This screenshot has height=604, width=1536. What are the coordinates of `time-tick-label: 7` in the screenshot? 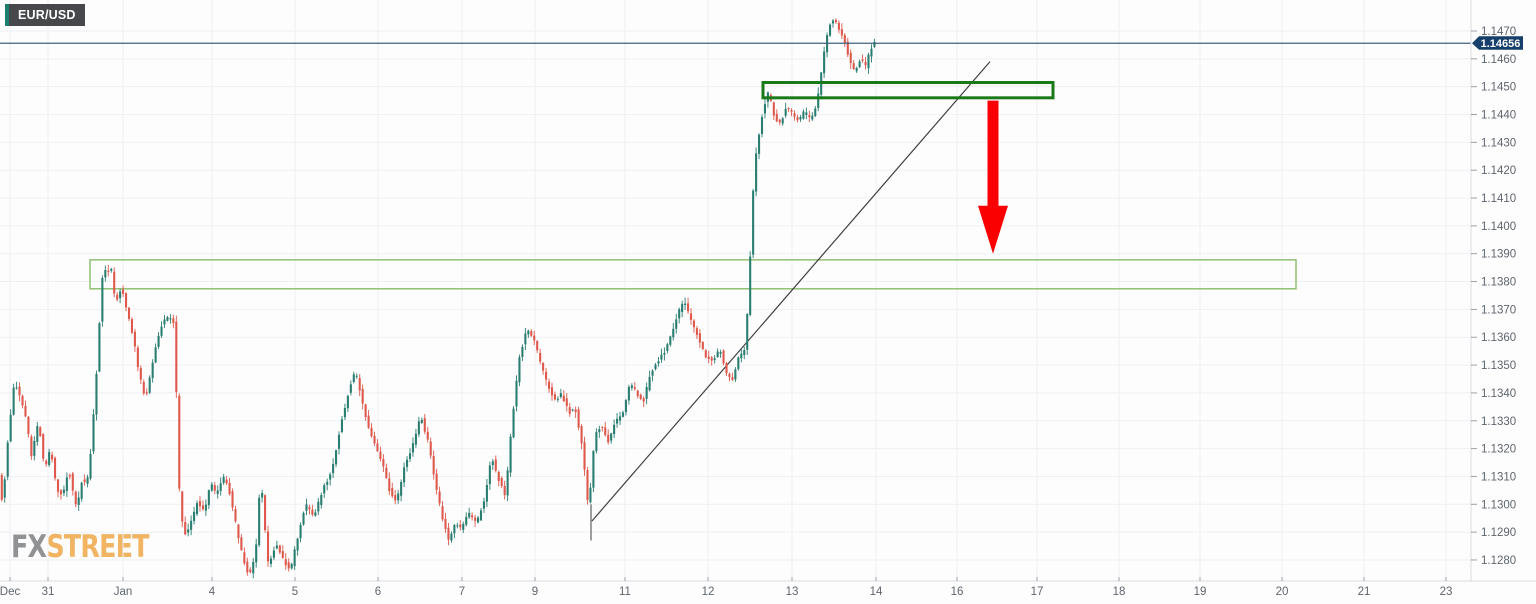 It's located at (462, 592).